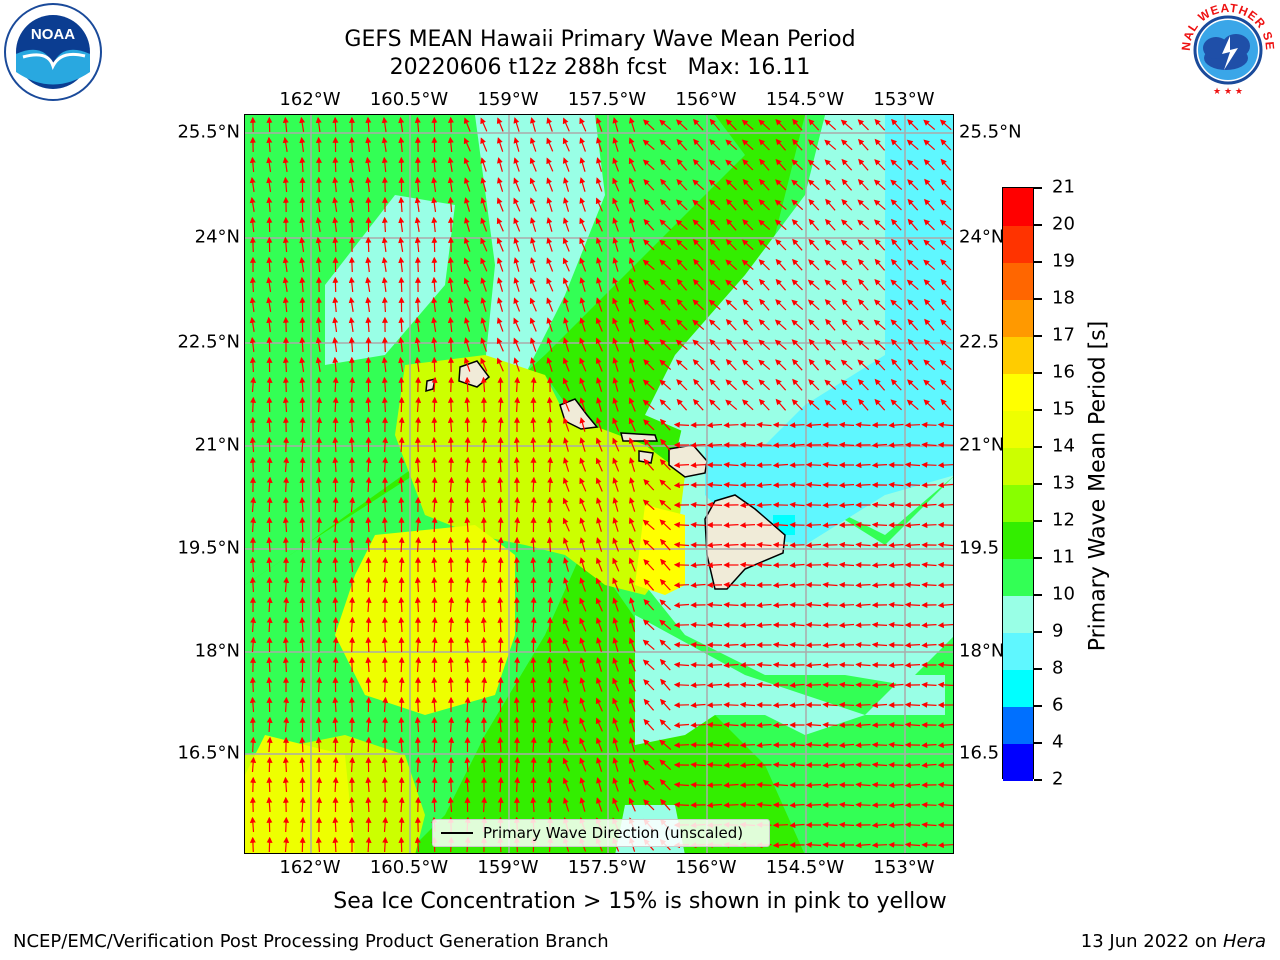 This screenshot has width=1280, height=960. I want to click on lat-label-right: 16.5, so click(979, 753).